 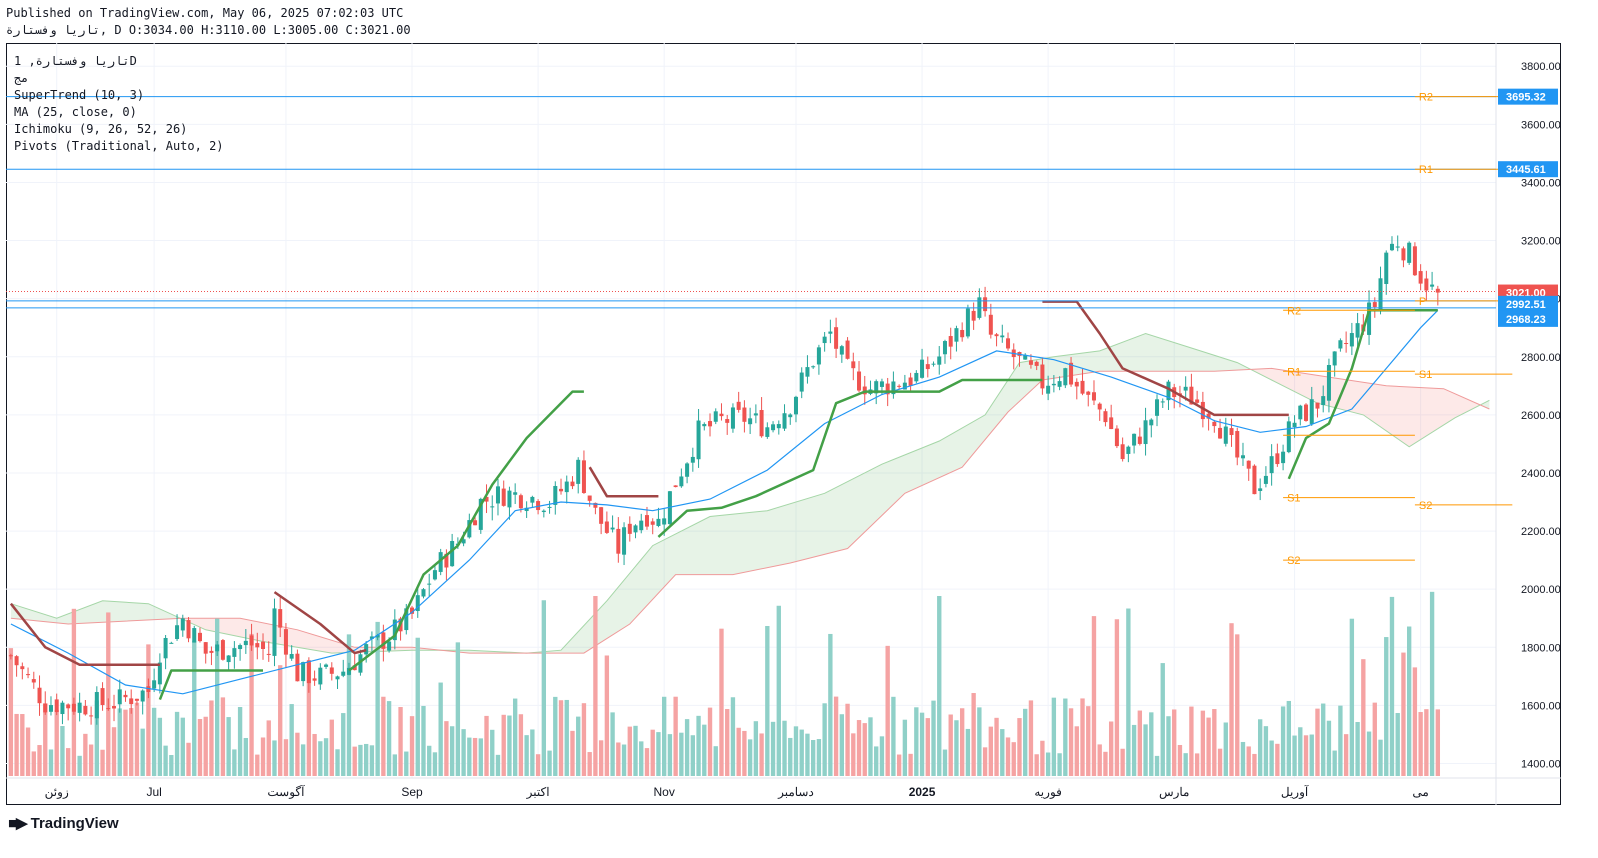 What do you see at coordinates (75, 61) in the screenshot?
I see `legend-symbol: تاريا وفستارة, 1D` at bounding box center [75, 61].